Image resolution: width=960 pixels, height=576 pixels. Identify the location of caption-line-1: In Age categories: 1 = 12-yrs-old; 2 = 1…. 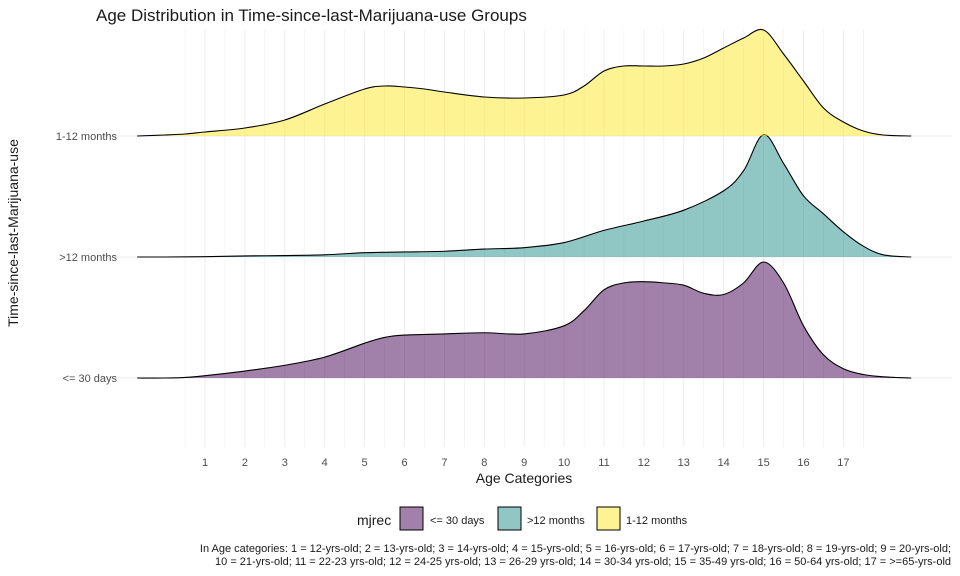
(575, 549).